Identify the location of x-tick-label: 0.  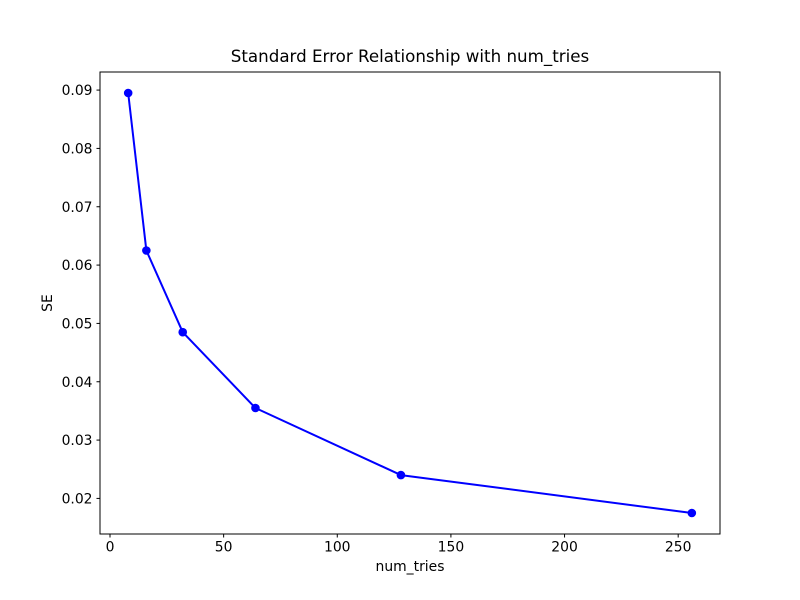
(110, 548).